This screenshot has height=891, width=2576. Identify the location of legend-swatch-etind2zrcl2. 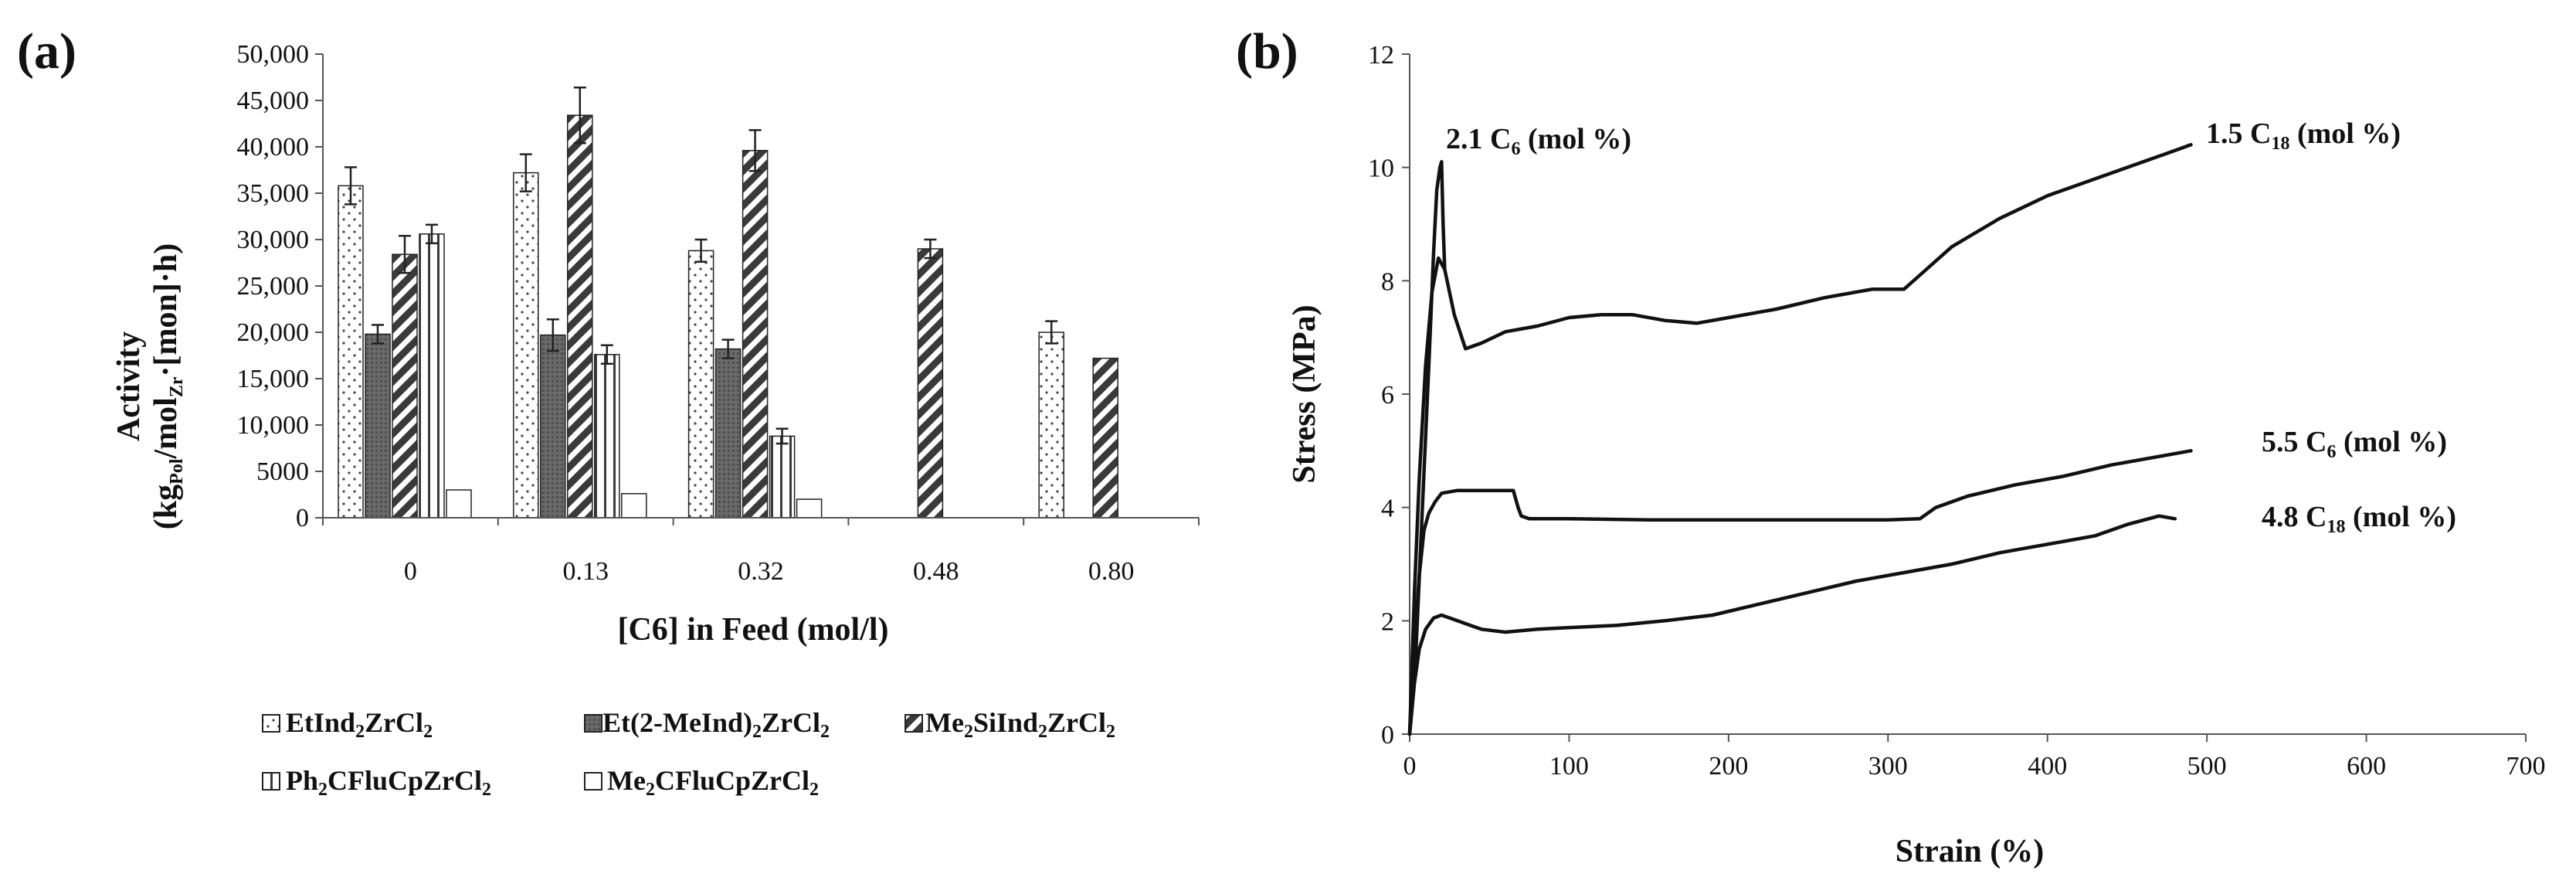
(271, 723).